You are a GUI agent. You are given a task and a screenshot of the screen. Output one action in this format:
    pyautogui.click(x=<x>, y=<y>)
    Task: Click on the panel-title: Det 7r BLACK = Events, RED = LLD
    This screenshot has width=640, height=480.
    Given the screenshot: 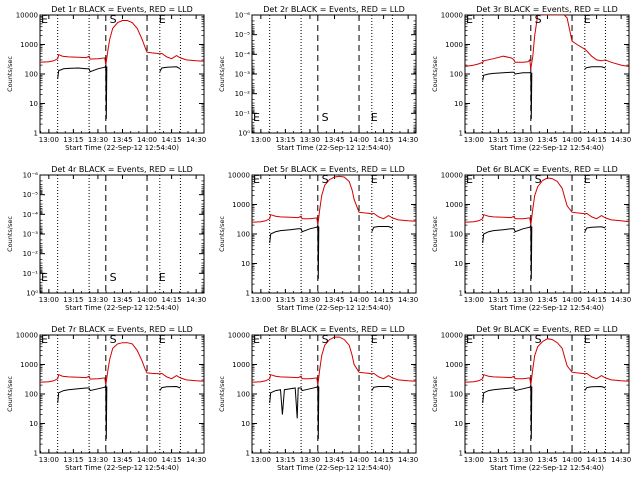 What is the action you would take?
    pyautogui.click(x=122, y=329)
    